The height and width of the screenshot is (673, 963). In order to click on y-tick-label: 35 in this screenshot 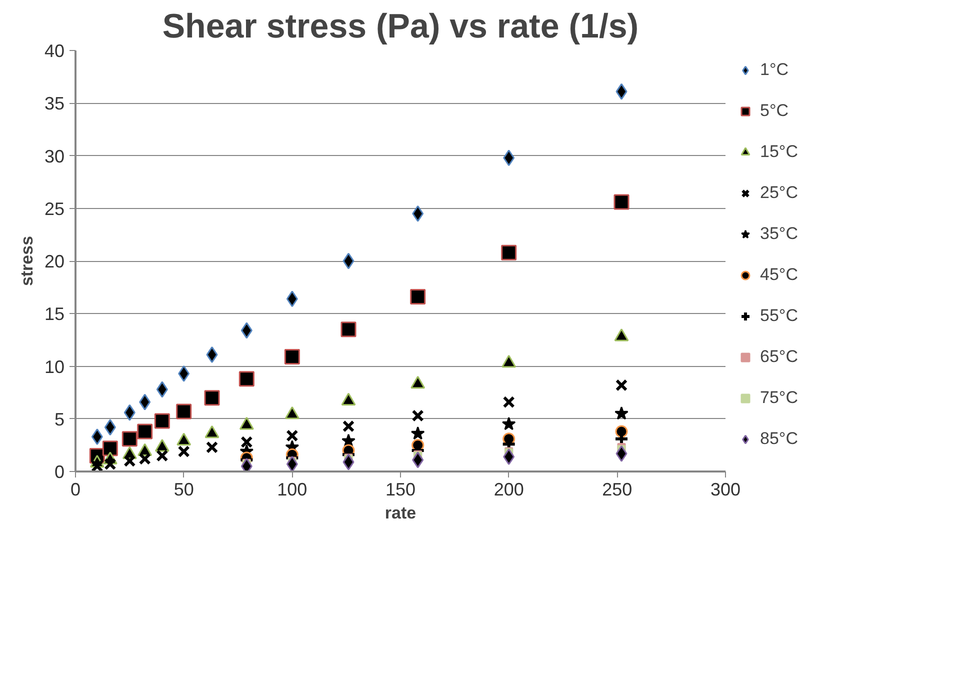, I will do `click(54, 104)`.